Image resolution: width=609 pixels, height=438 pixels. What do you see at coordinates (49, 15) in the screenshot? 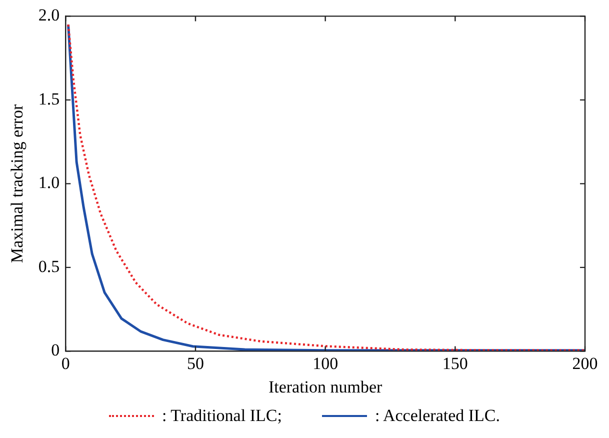
I see `y-tick-label: 2.0` at bounding box center [49, 15].